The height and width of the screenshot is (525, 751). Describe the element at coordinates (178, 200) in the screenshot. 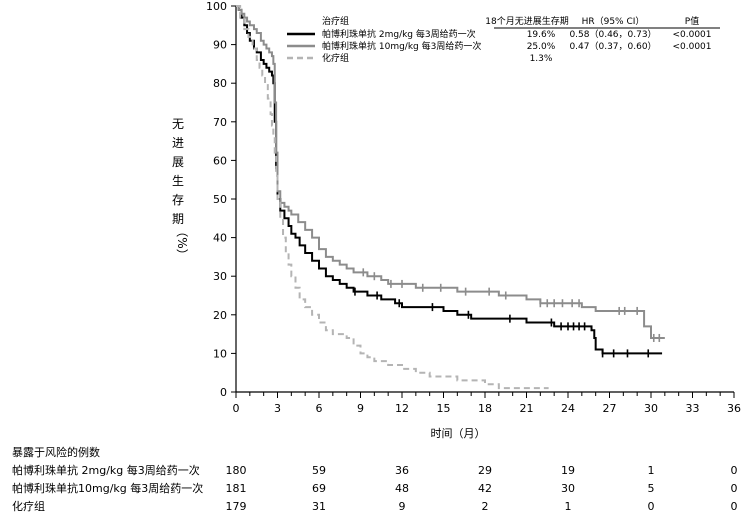

I see `y-label-char: 存` at that location.